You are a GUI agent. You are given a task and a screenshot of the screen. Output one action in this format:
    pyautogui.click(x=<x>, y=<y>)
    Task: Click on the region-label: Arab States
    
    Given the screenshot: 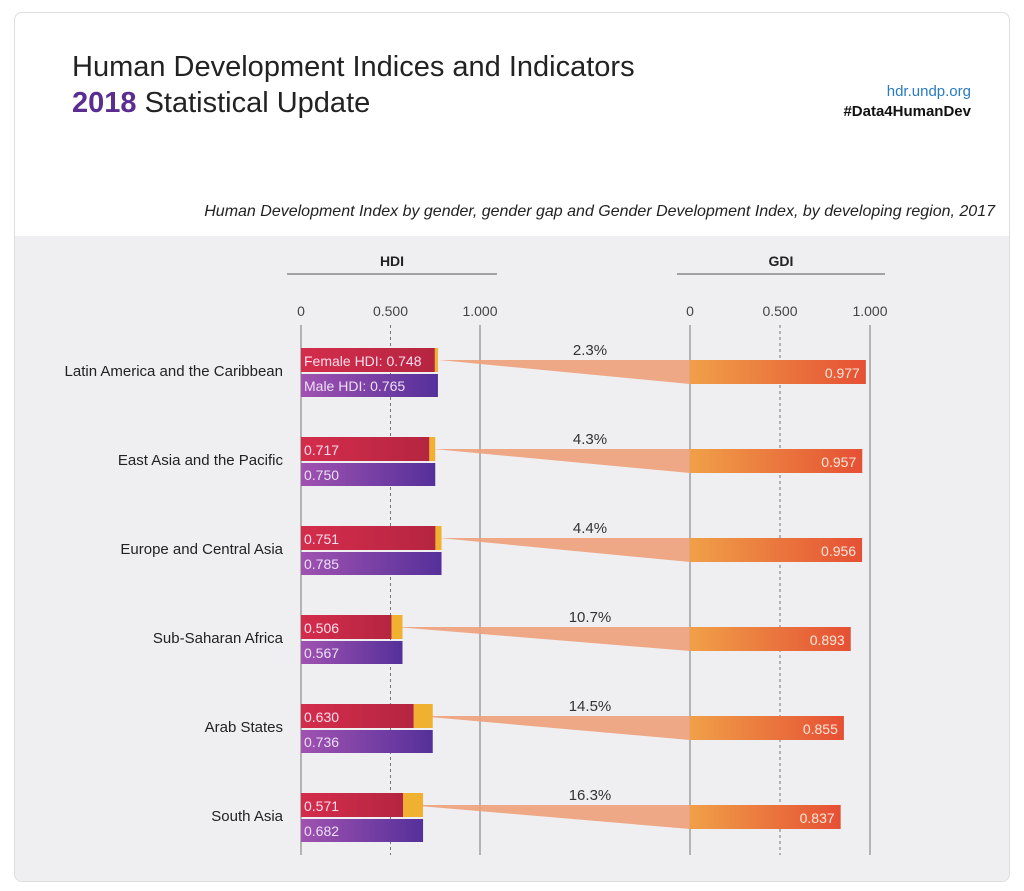 What is the action you would take?
    pyautogui.click(x=244, y=727)
    